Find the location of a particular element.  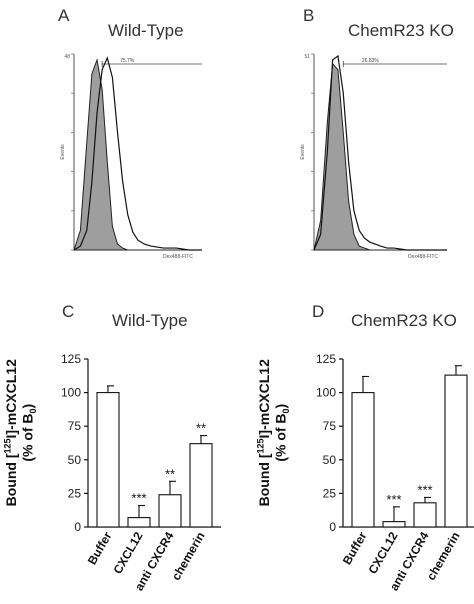

gate-label: 26.83% is located at coordinates (371, 61).